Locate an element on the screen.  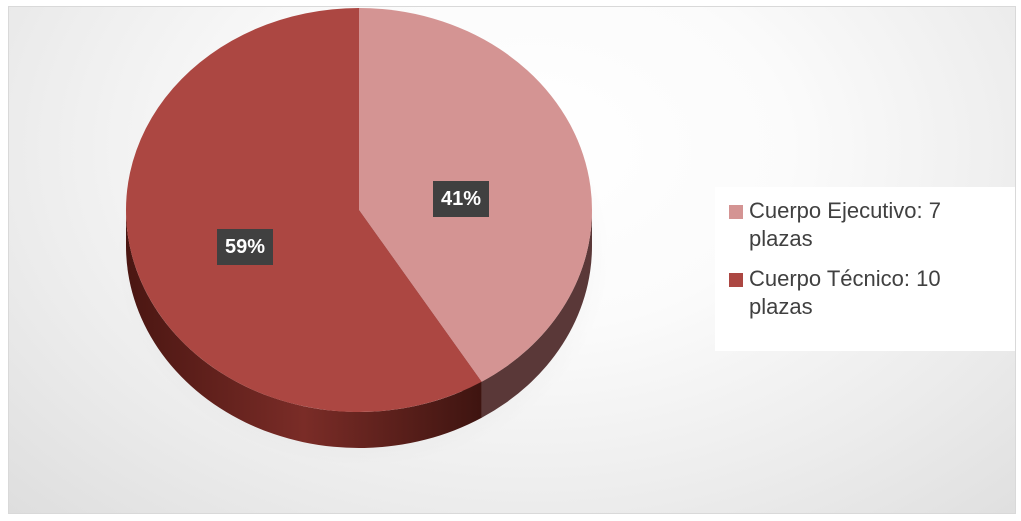
legend-label-ejecutivo: Cuerpo Ejecutivo: 7 plazas is located at coordinates (845, 224).